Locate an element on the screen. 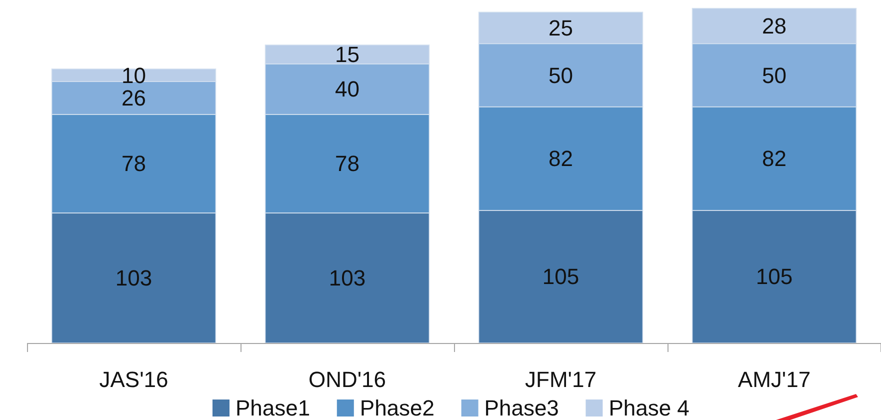  legend-label: Phase2 is located at coordinates (397, 408).